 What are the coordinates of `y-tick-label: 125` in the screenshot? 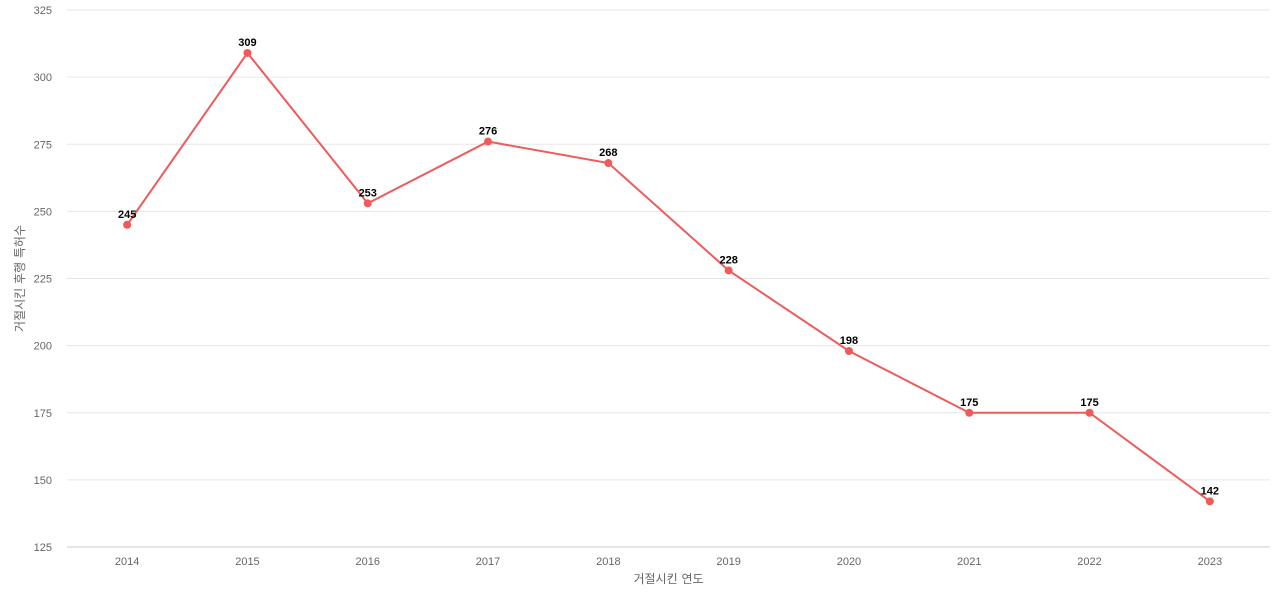 It's located at (43, 548).